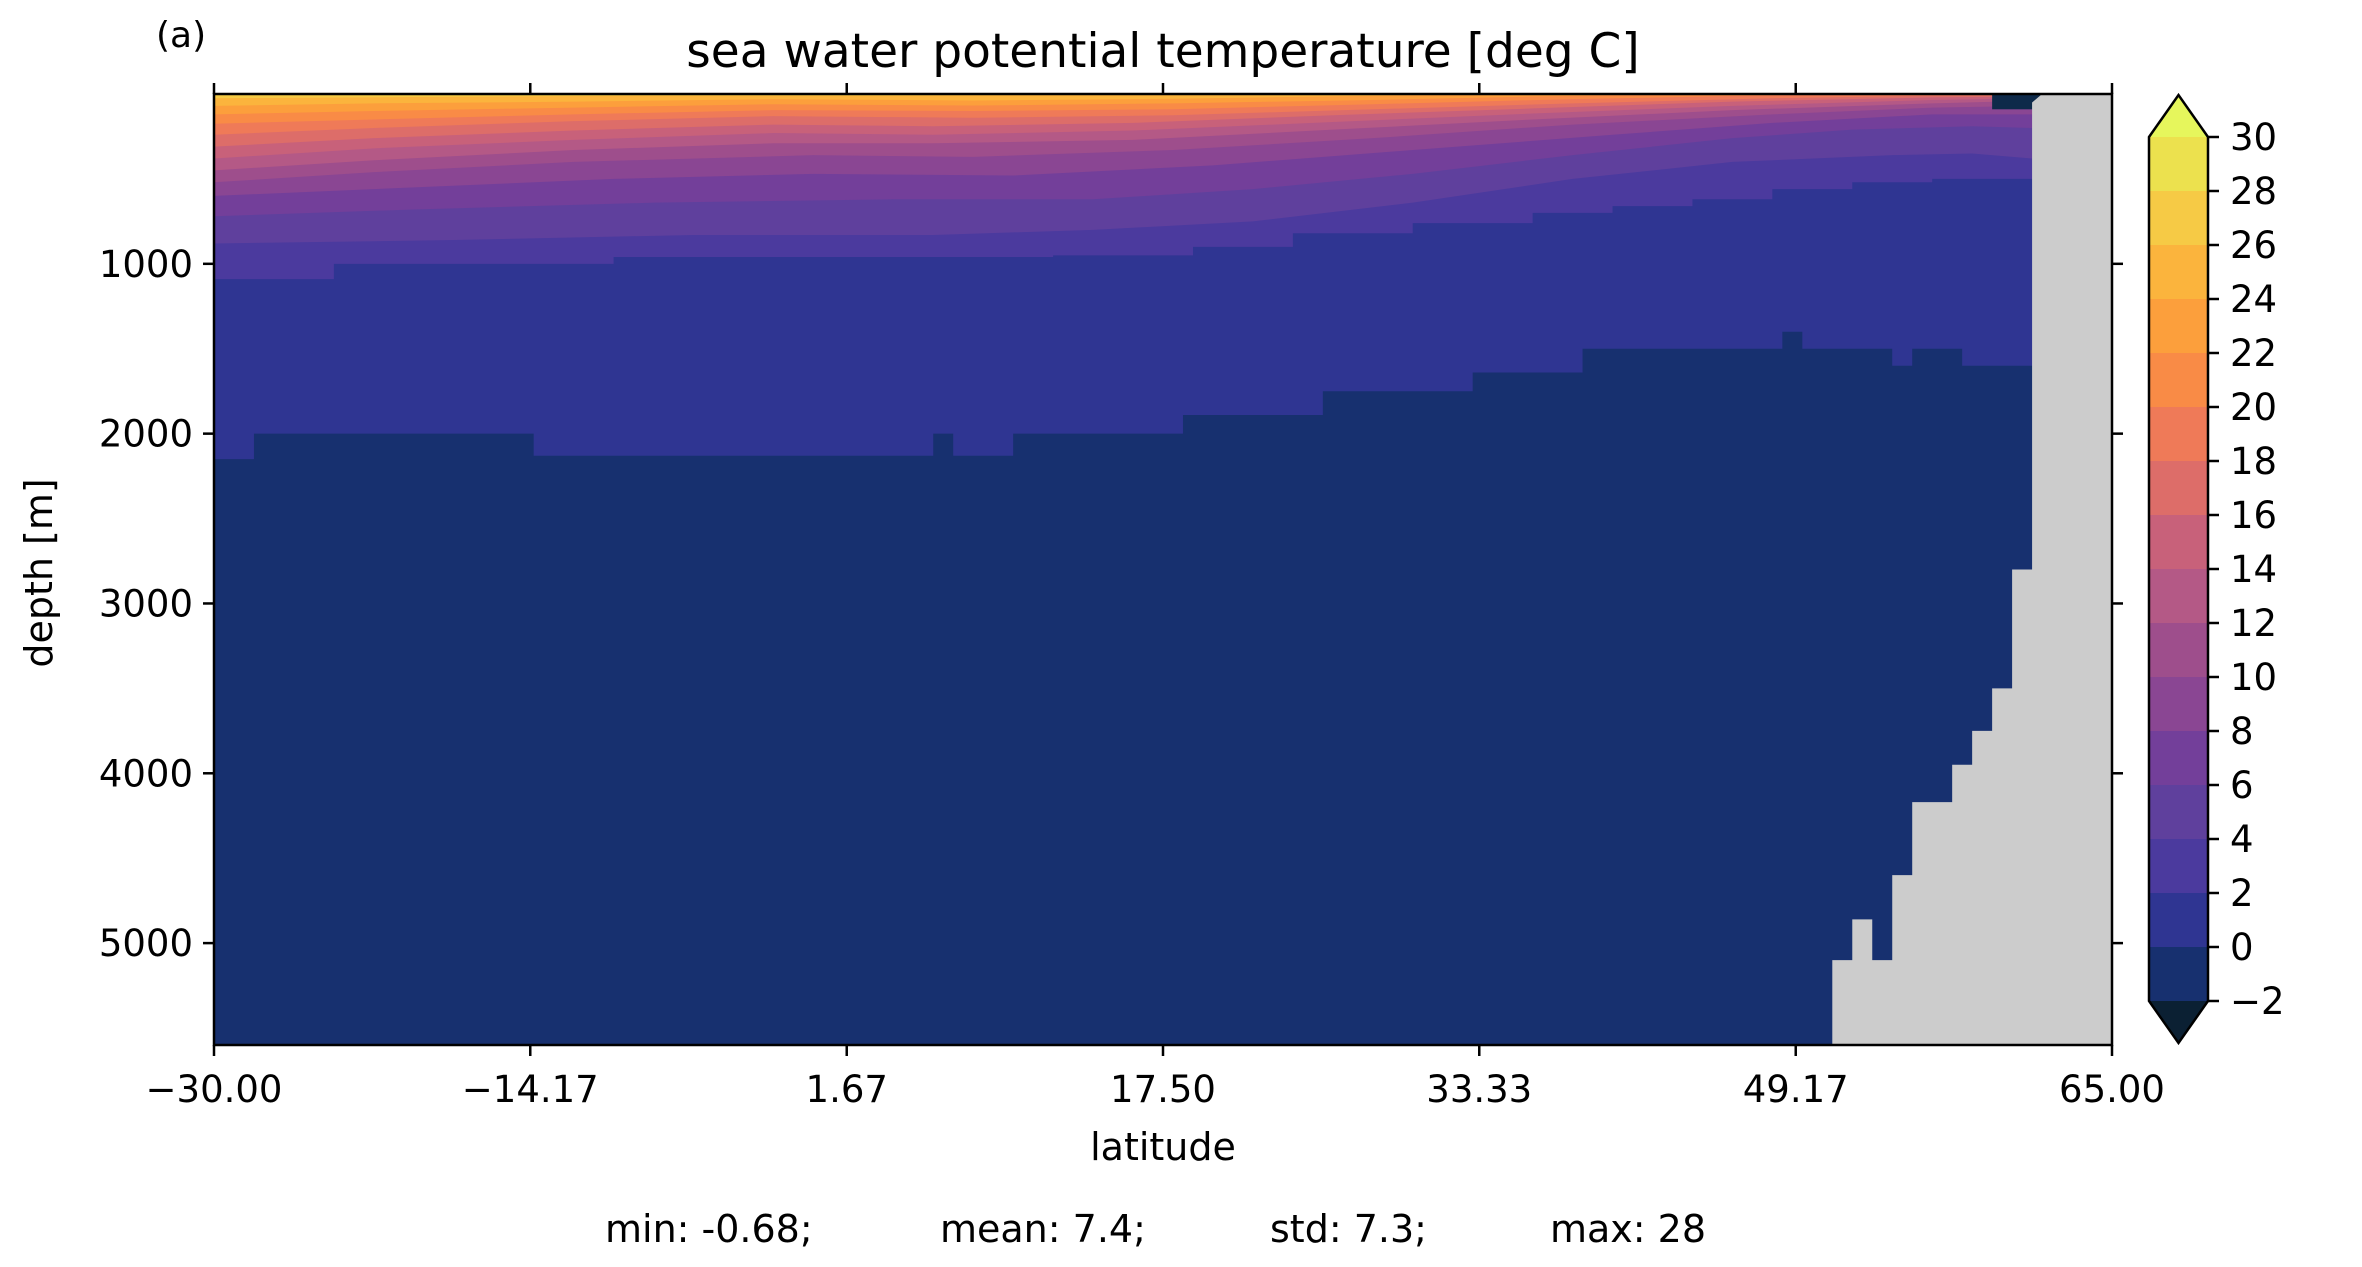 This screenshot has width=2362, height=1267. Describe the element at coordinates (1479, 1089) in the screenshot. I see `x-tick-label: 33.33` at that location.